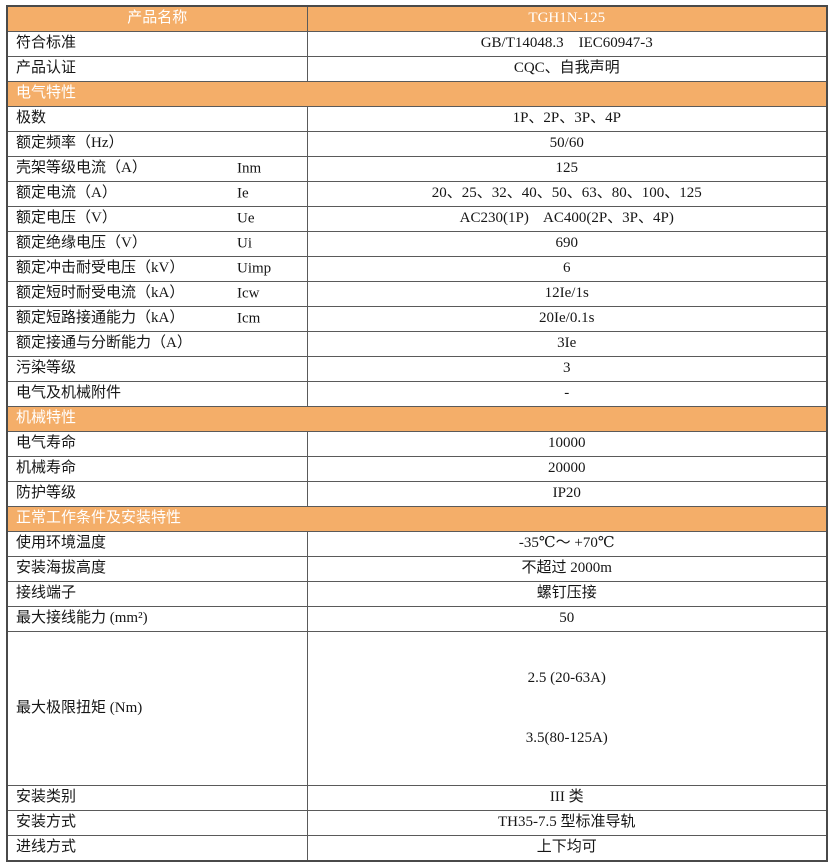  Describe the element at coordinates (157, 193) in the screenshot. I see `spec-label-cell: 额定电流（A） Ie` at that location.